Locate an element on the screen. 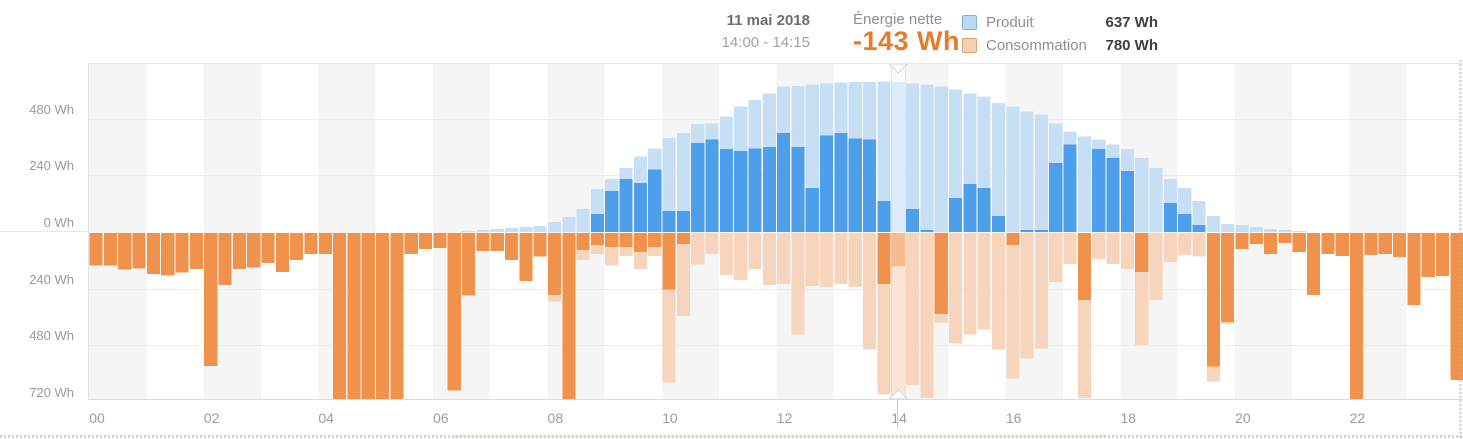 This screenshot has width=1463, height=439. legend-item-produit: Produit 637 Wh is located at coordinates (1060, 22).